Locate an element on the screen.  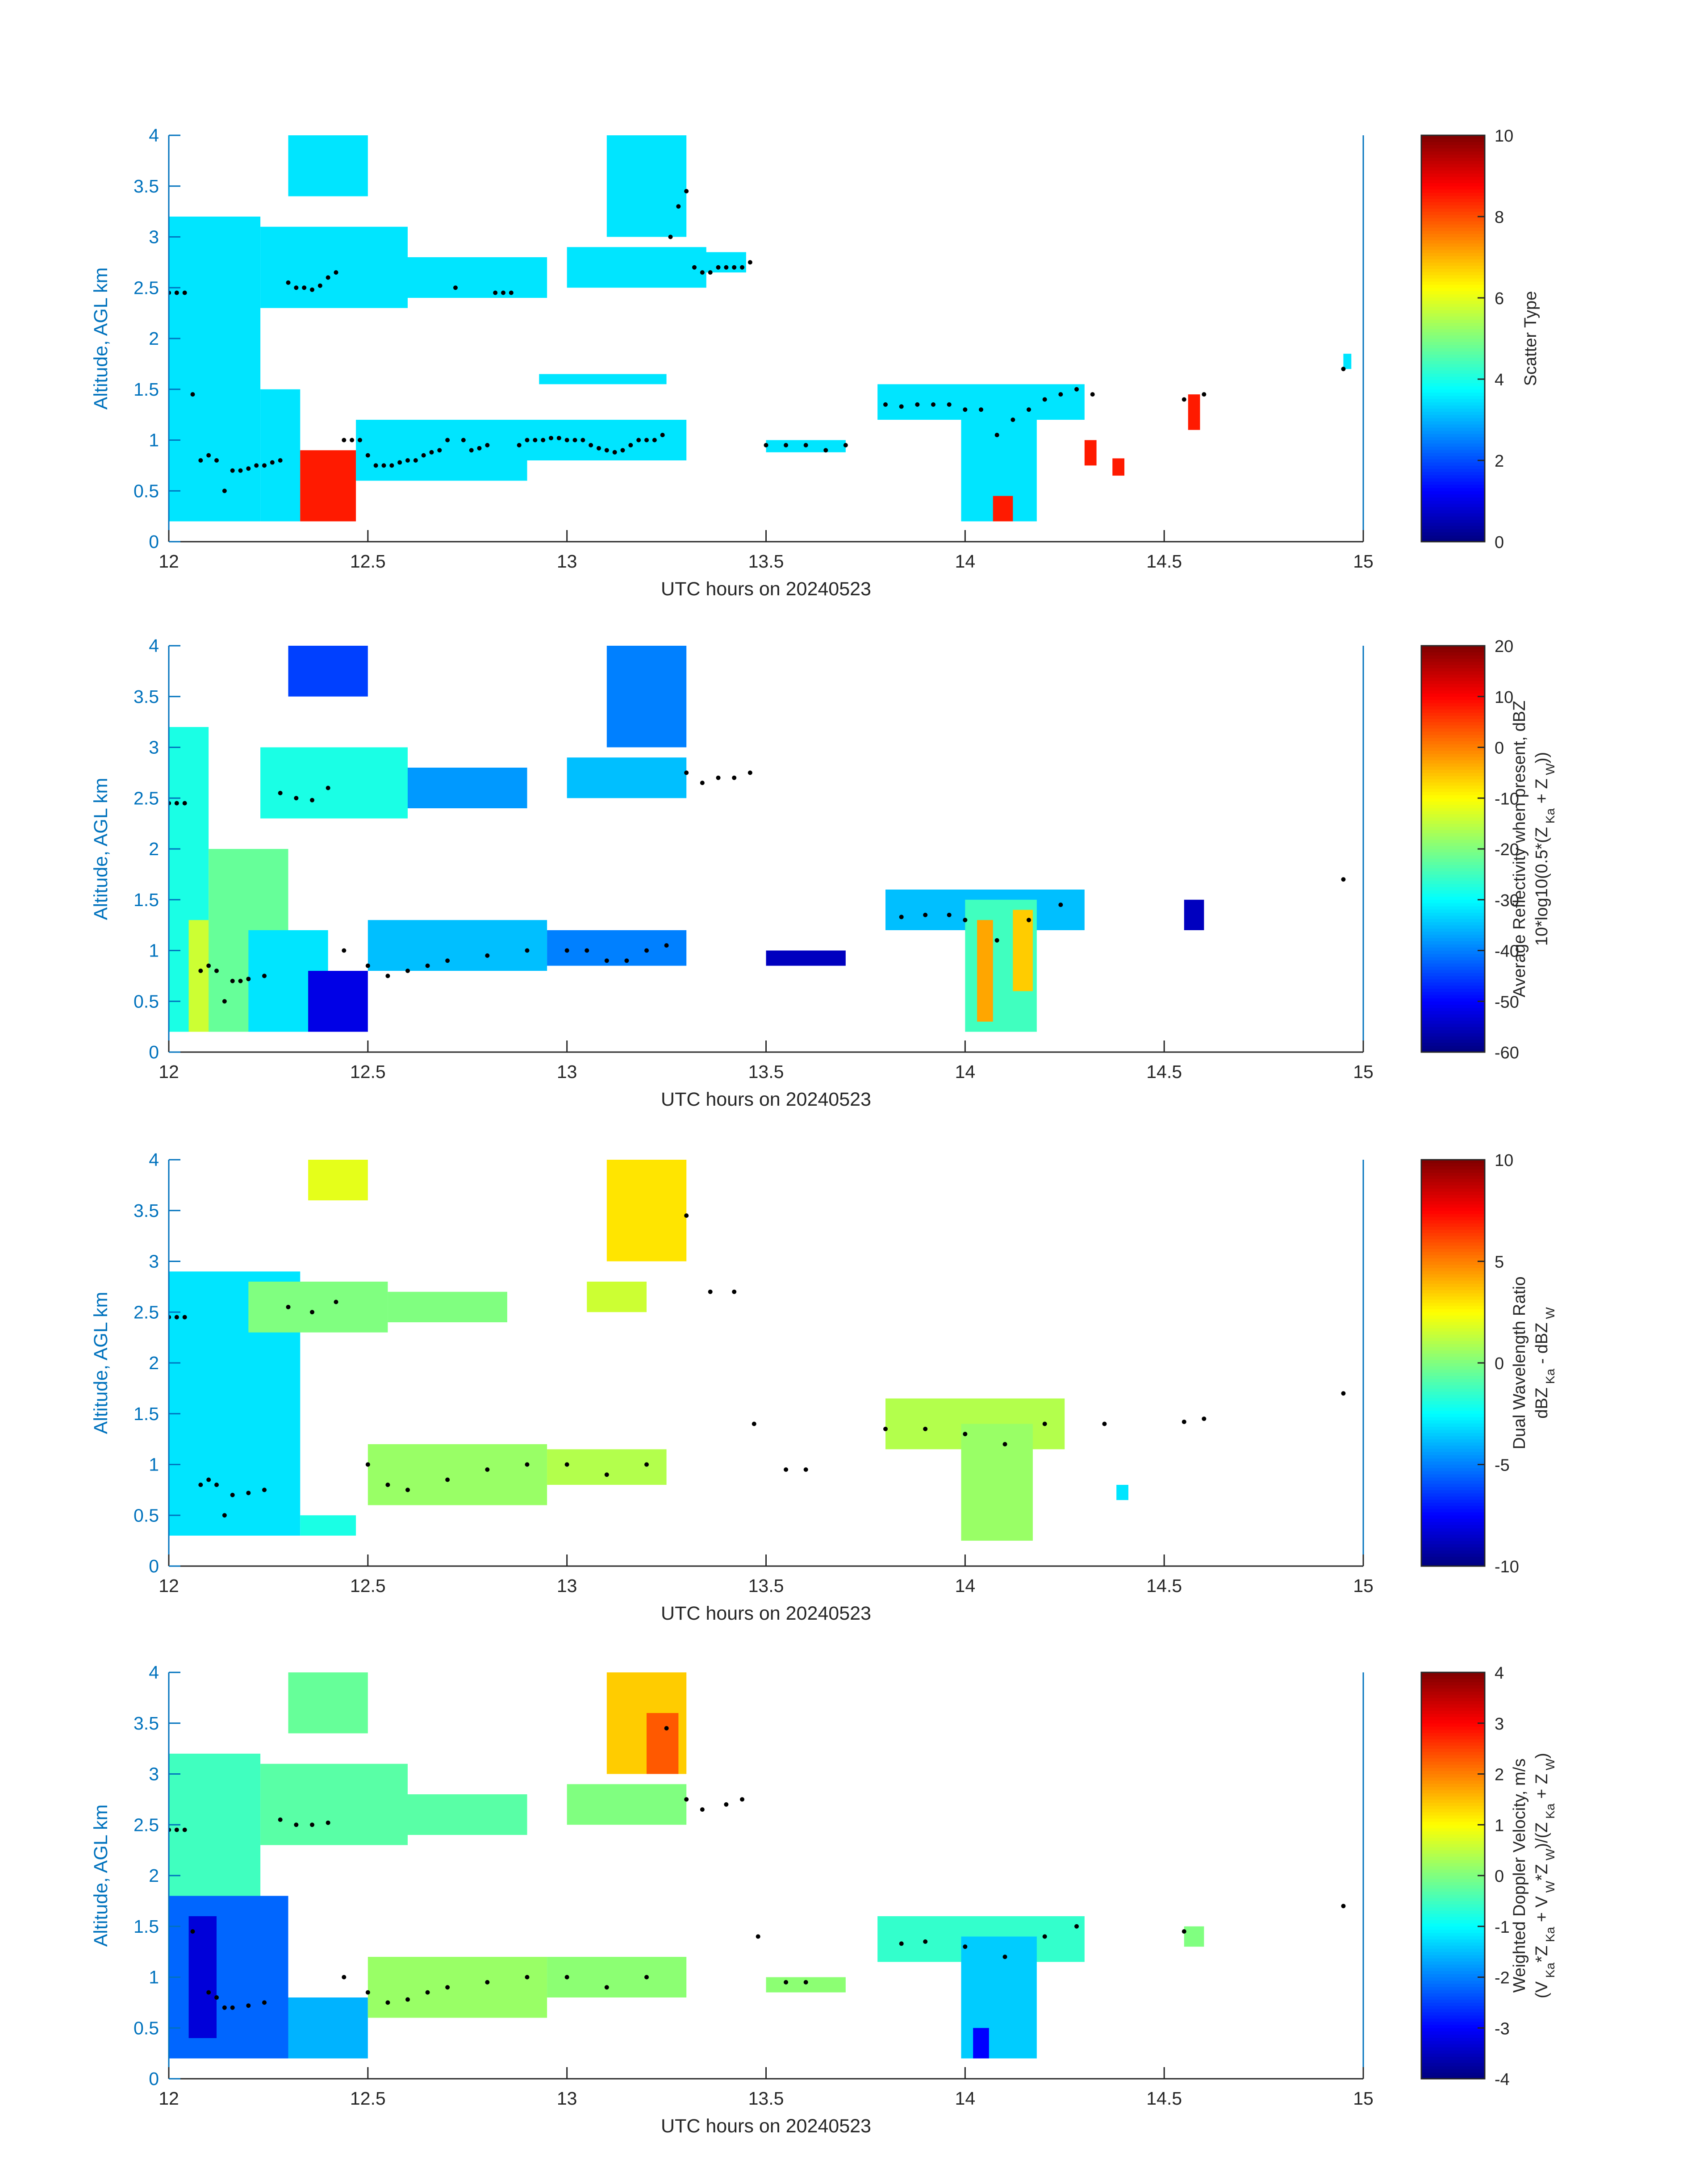
colorbar-tick-label: -4 is located at coordinates (1502, 2079).